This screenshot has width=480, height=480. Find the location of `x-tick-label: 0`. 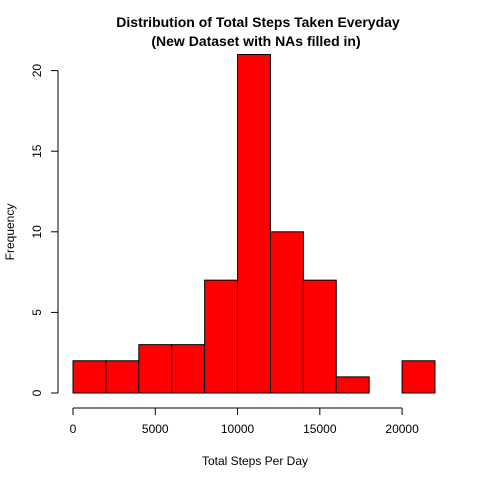

x-tick-label: 0 is located at coordinates (73, 429).